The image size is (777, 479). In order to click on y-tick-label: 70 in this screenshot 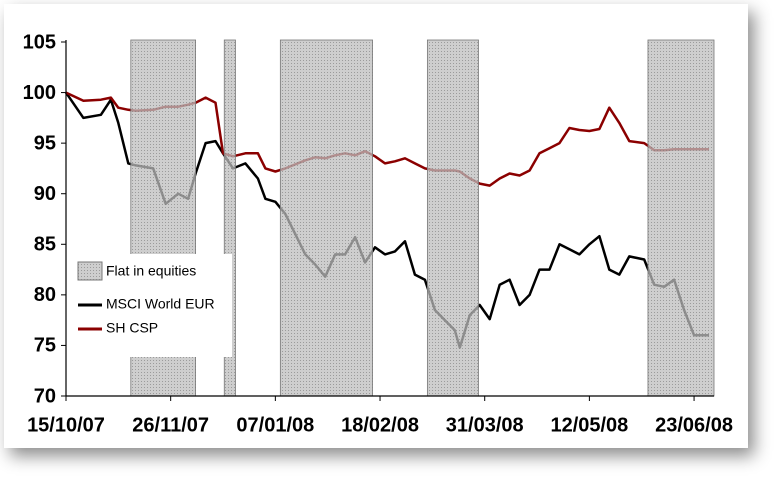, I will do `click(45, 396)`.